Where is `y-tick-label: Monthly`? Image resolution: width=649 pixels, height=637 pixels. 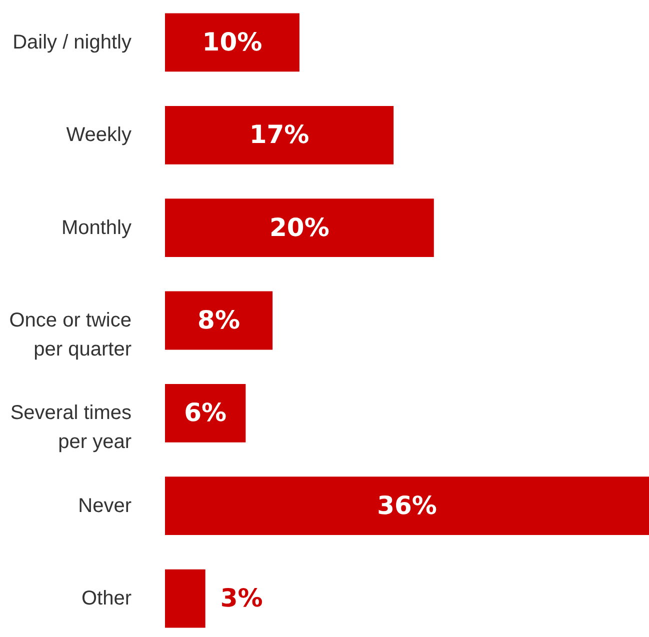
y-tick-label: Monthly is located at coordinates (96, 227).